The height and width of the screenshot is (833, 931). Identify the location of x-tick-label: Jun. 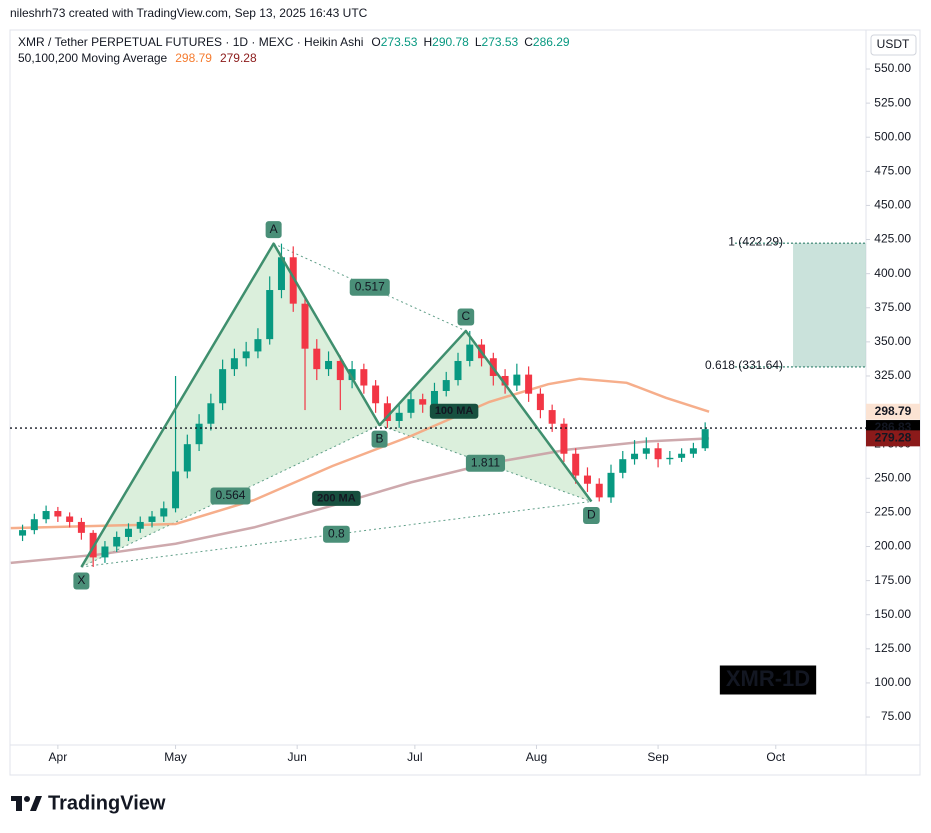
(296, 757).